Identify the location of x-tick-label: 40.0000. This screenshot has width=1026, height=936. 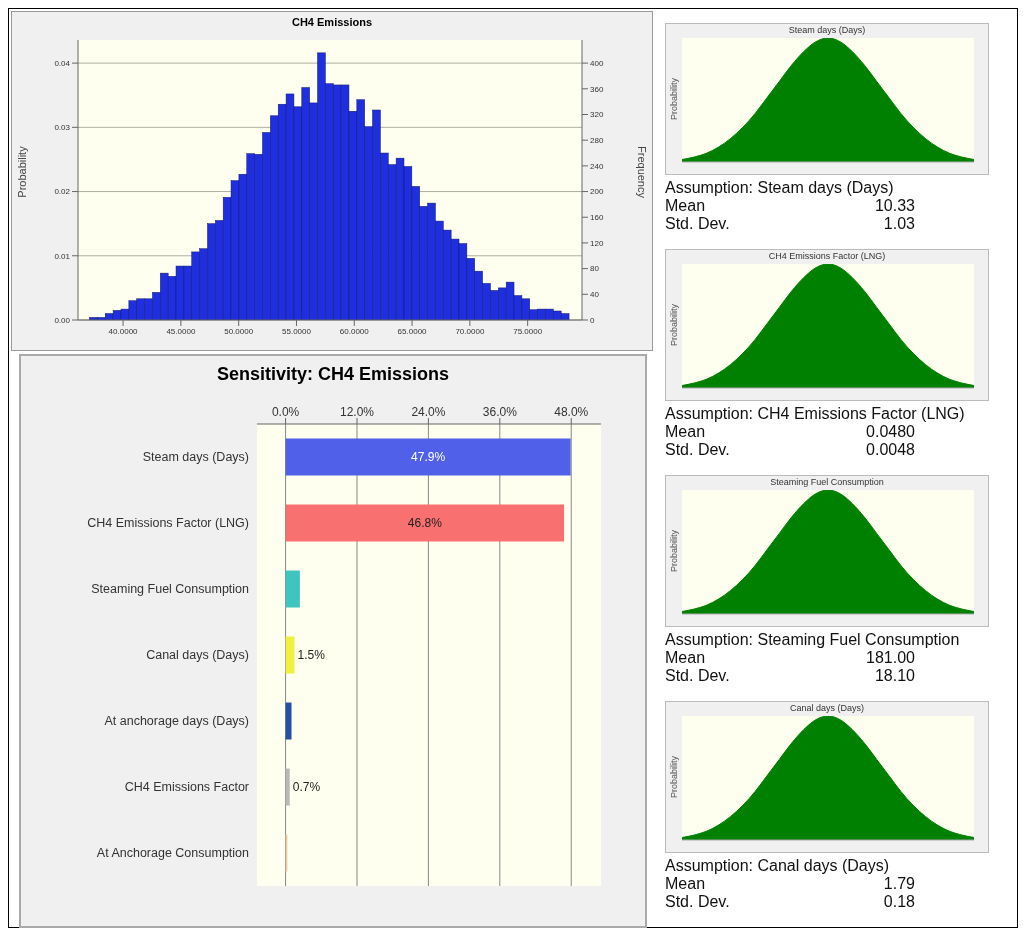
(123, 331).